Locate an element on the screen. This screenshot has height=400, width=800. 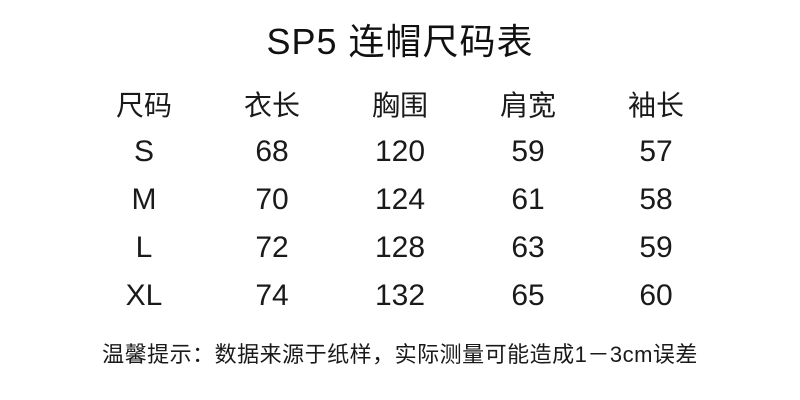
column-header-size: 尺码 is located at coordinates (143, 105).